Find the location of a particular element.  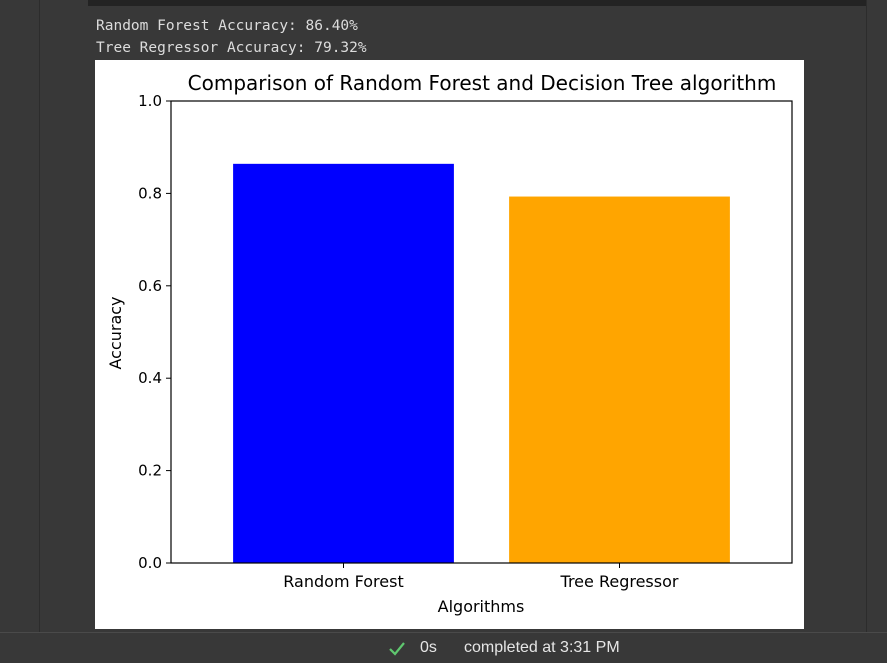

status-bar: 0s completed at 3:31 PM is located at coordinates (443, 647).